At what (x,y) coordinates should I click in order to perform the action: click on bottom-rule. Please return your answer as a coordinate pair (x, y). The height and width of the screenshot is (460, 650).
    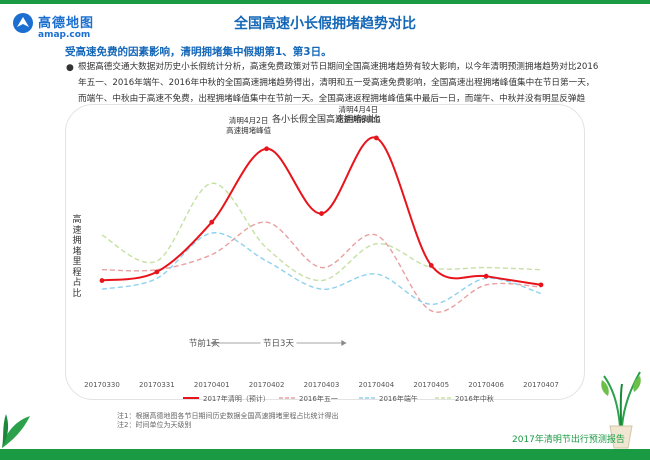
    Looking at the image, I should click on (325, 454).